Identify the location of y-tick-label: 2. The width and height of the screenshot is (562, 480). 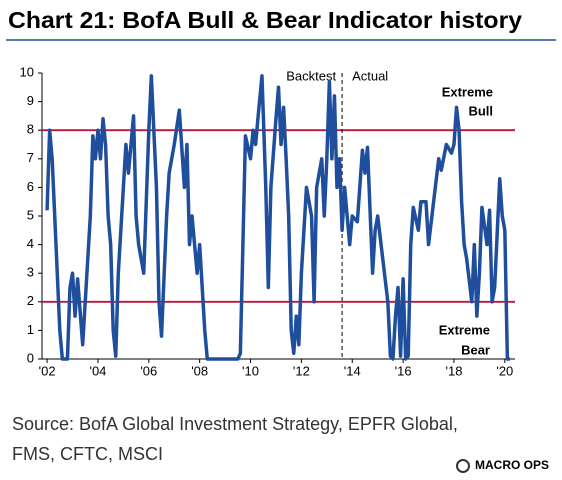
(30, 300).